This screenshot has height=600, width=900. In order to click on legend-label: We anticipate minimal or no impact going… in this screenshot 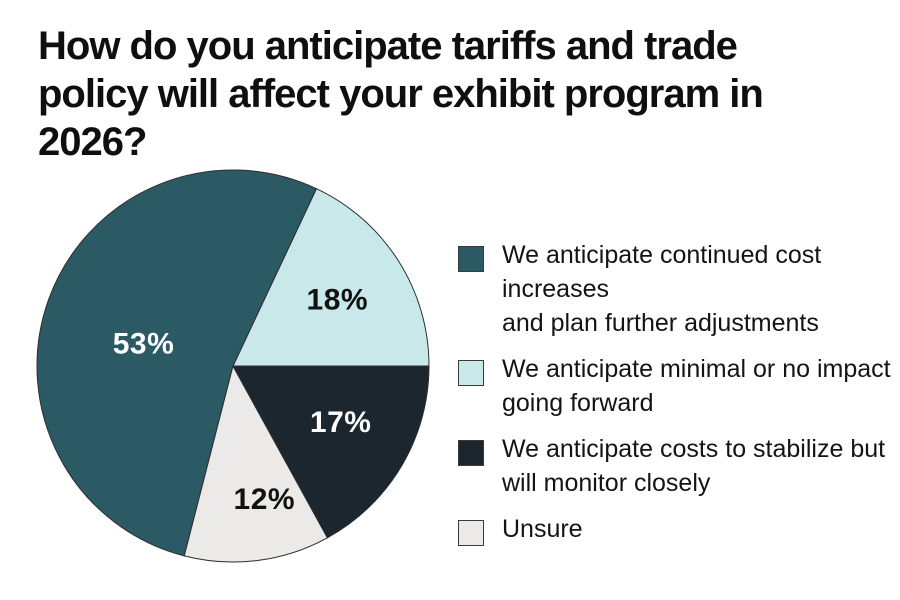, I will do `click(696, 386)`.